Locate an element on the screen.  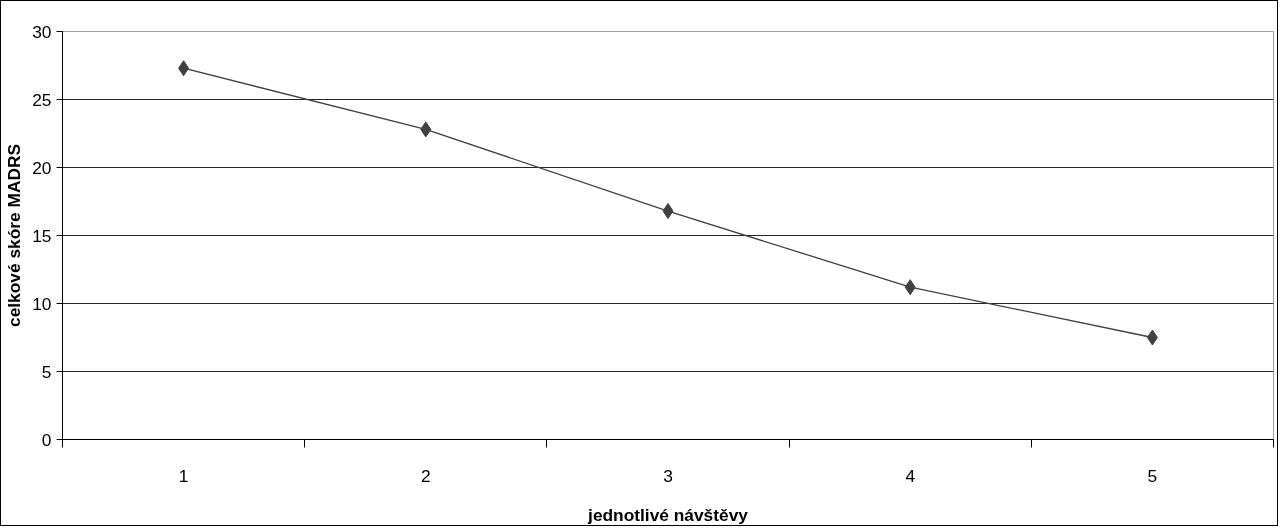
y-tick-label: 20 is located at coordinates (42, 167).